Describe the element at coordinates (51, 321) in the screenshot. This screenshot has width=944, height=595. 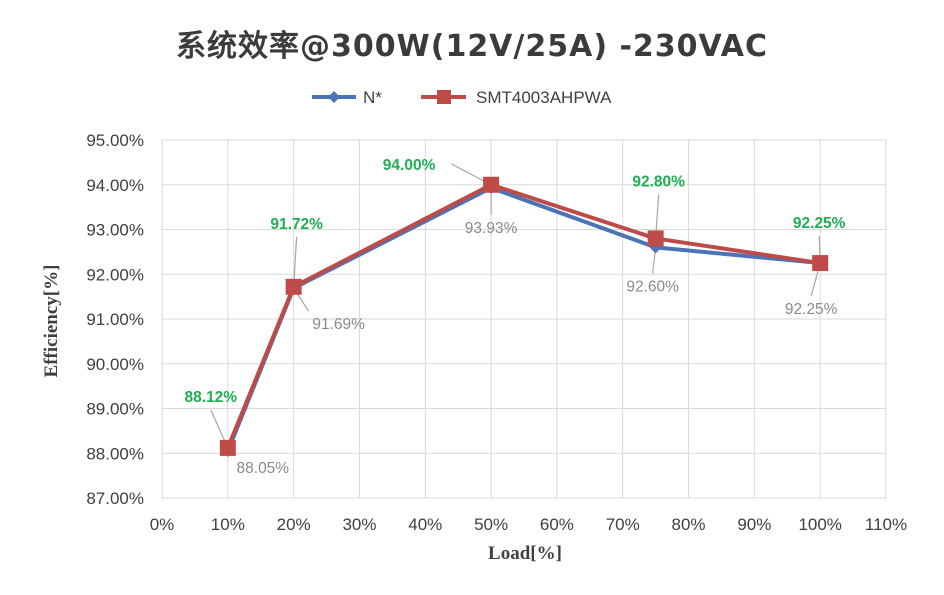
I see `y-axis-title: Efficiency[%]` at that location.